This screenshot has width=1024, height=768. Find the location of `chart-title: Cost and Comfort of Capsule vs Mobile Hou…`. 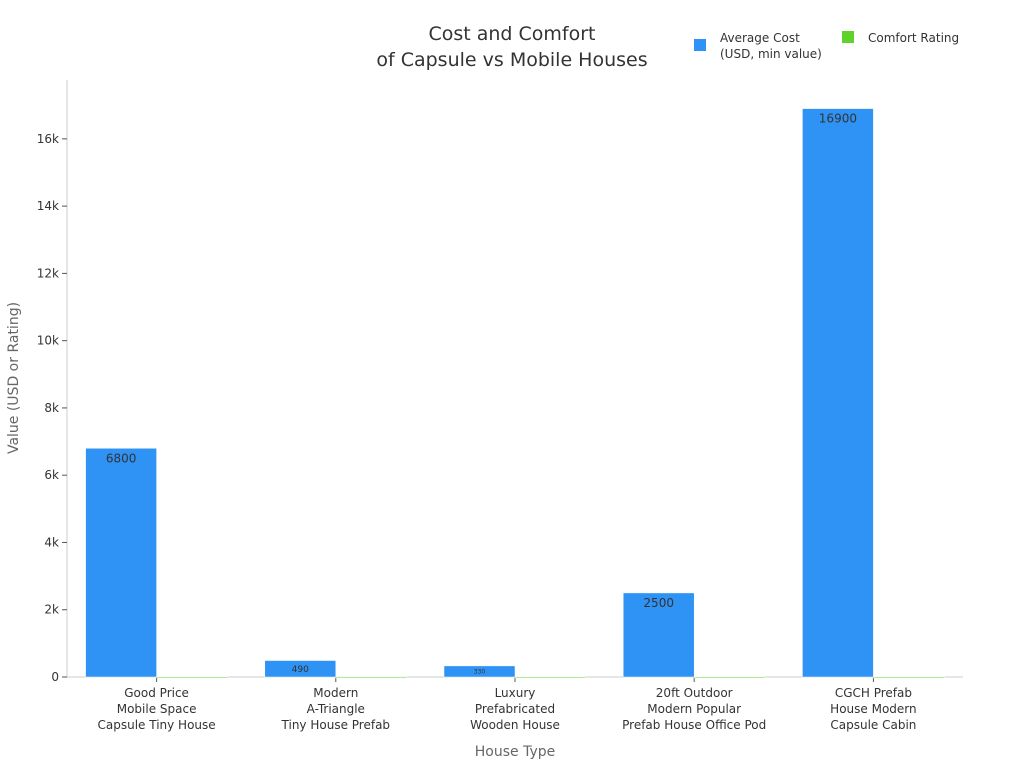

chart-title: Cost and Comfort of Capsule vs Mobile Hou… is located at coordinates (511, 47).